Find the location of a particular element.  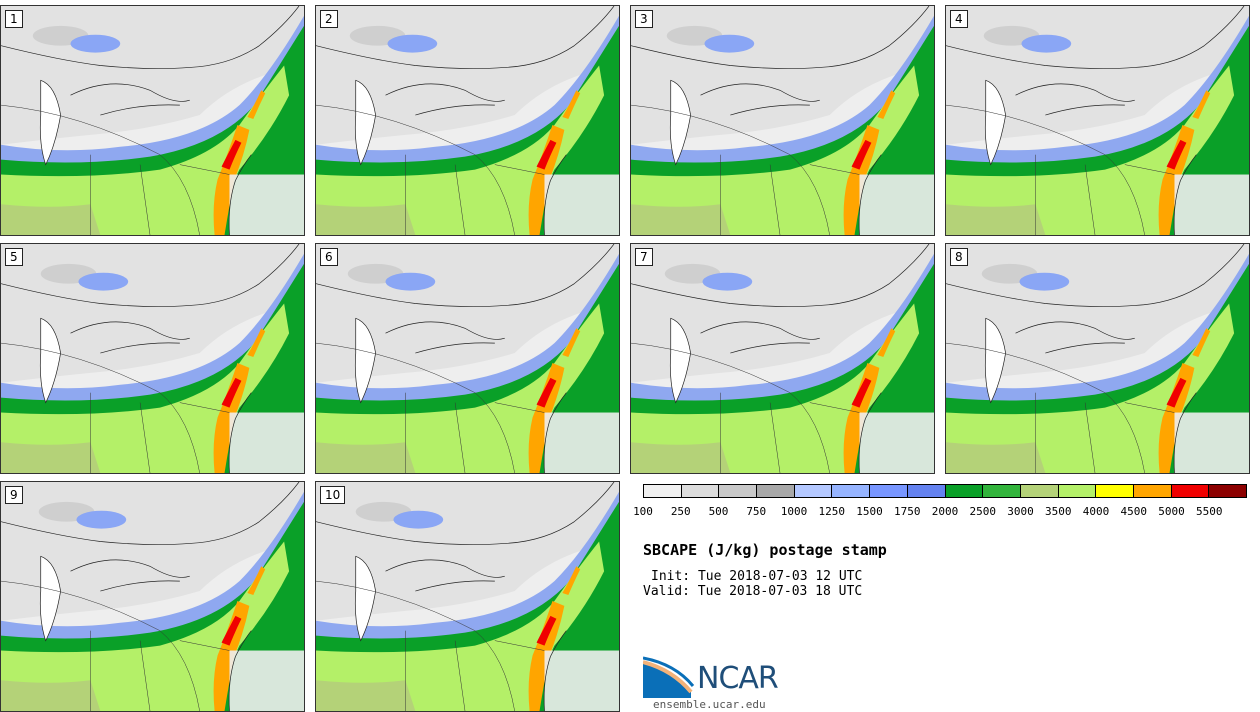

member-number: 2 is located at coordinates (329, 19).